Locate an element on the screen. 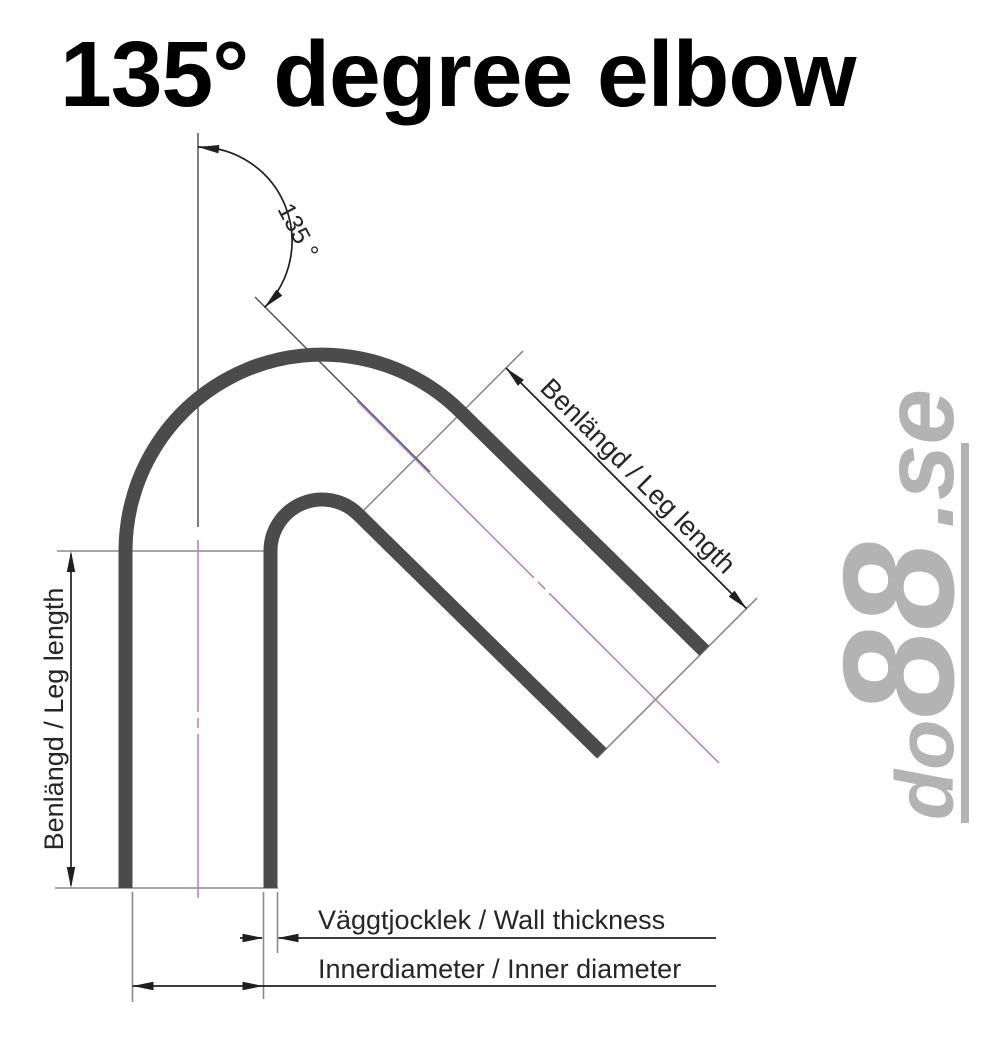 The height and width of the screenshot is (1047, 1000). wall-thickness-dimension: Väggtjocklek / Wall thickness is located at coordinates (478, 924).